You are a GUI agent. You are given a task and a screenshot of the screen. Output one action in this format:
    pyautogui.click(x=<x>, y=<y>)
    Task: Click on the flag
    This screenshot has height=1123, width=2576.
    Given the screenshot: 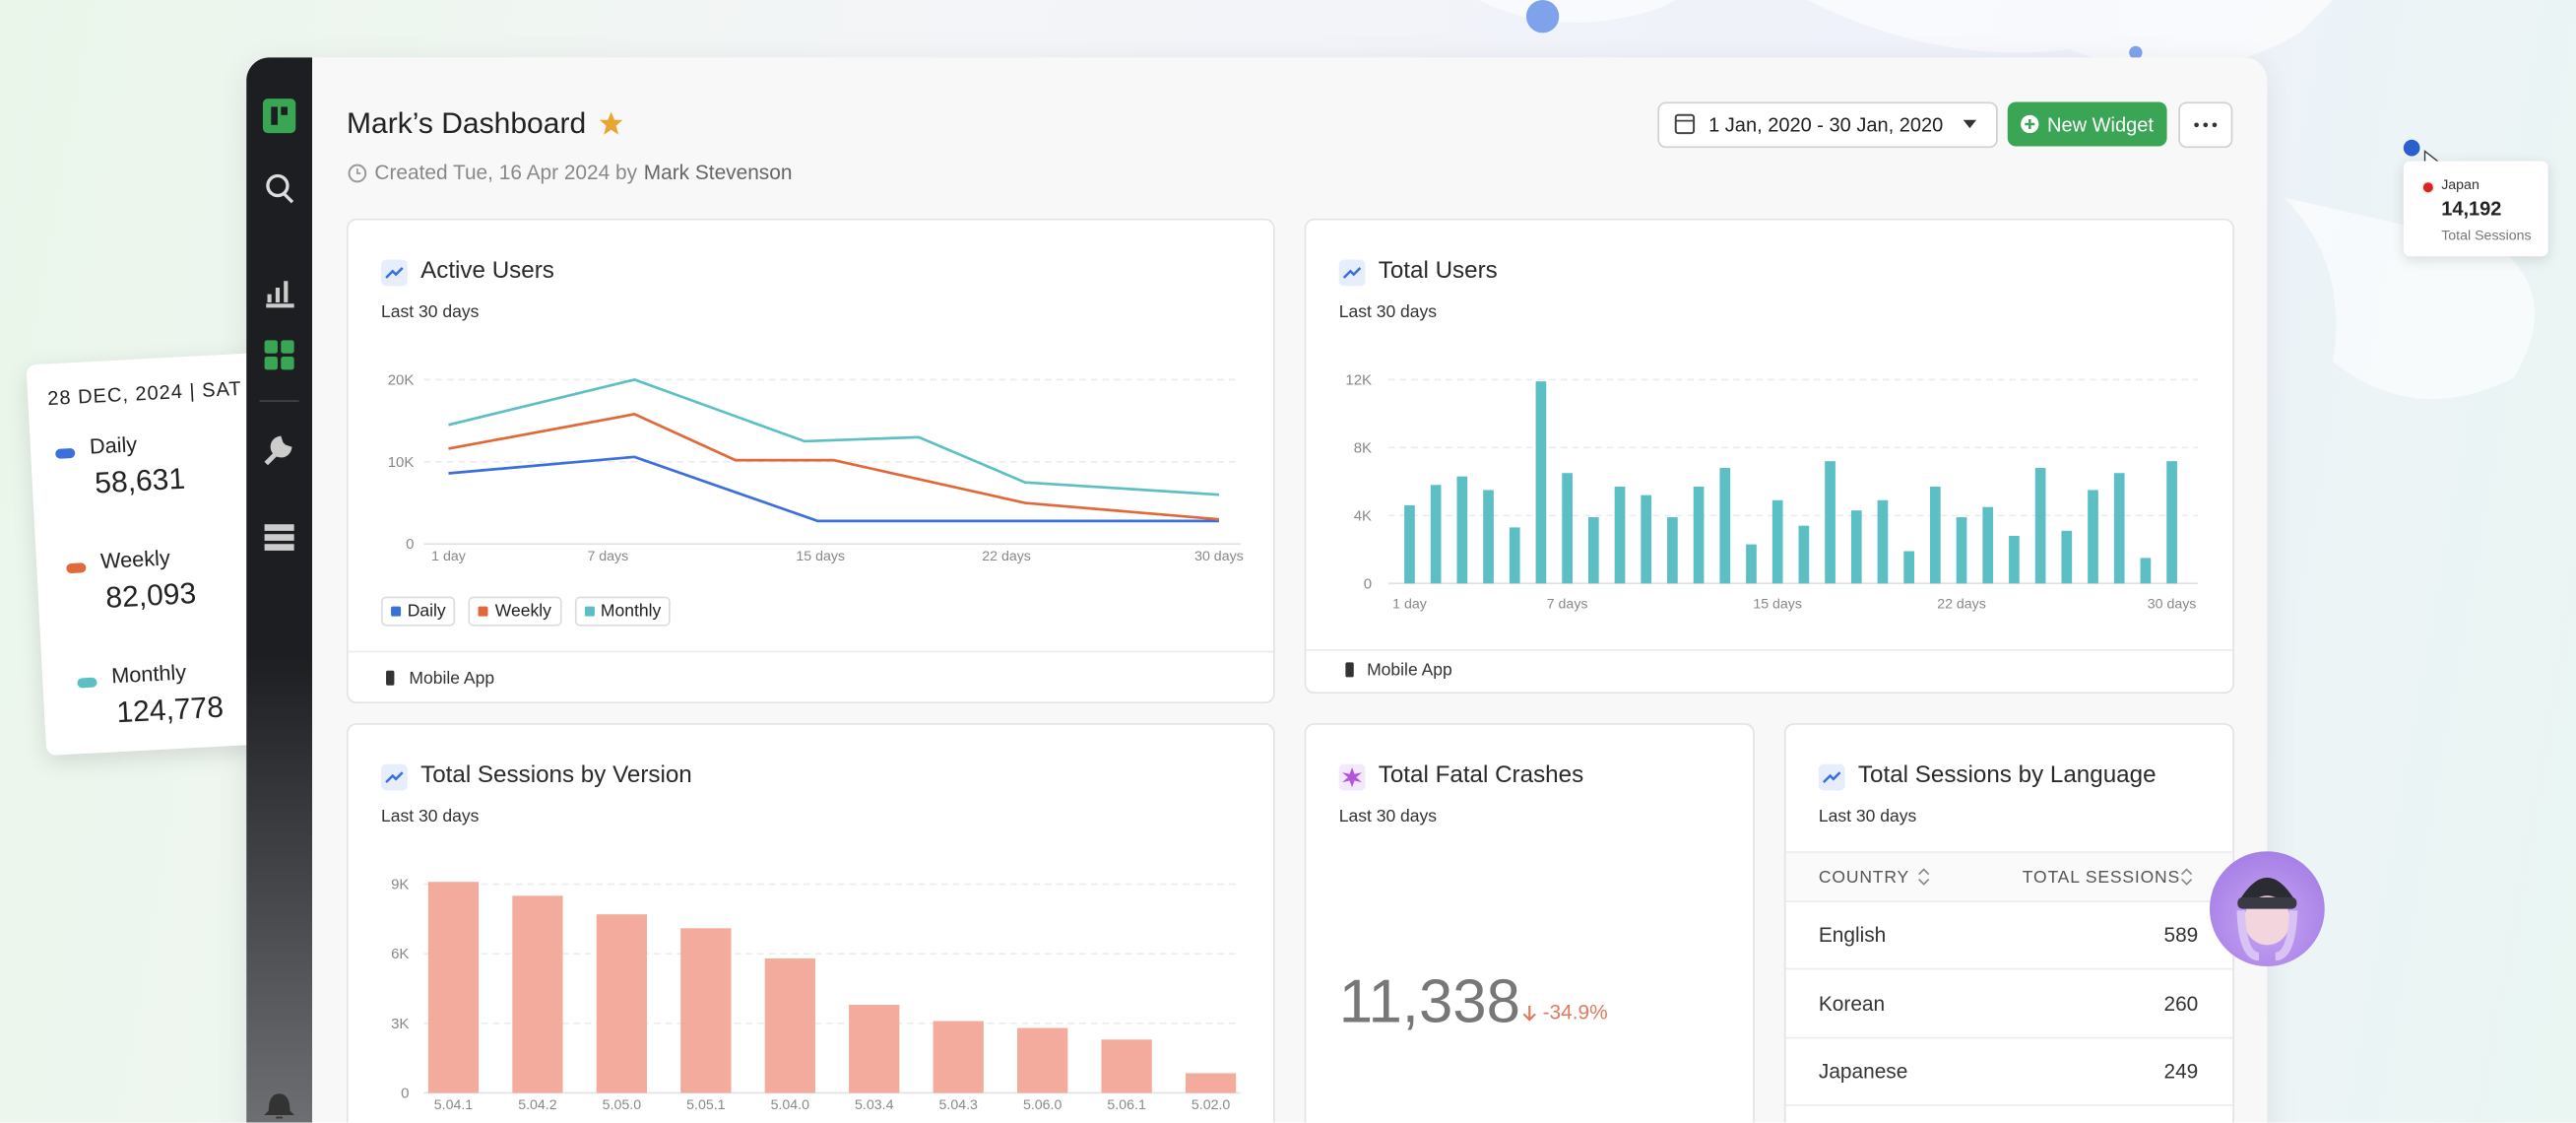 What is the action you would take?
    pyautogui.click(x=2428, y=187)
    